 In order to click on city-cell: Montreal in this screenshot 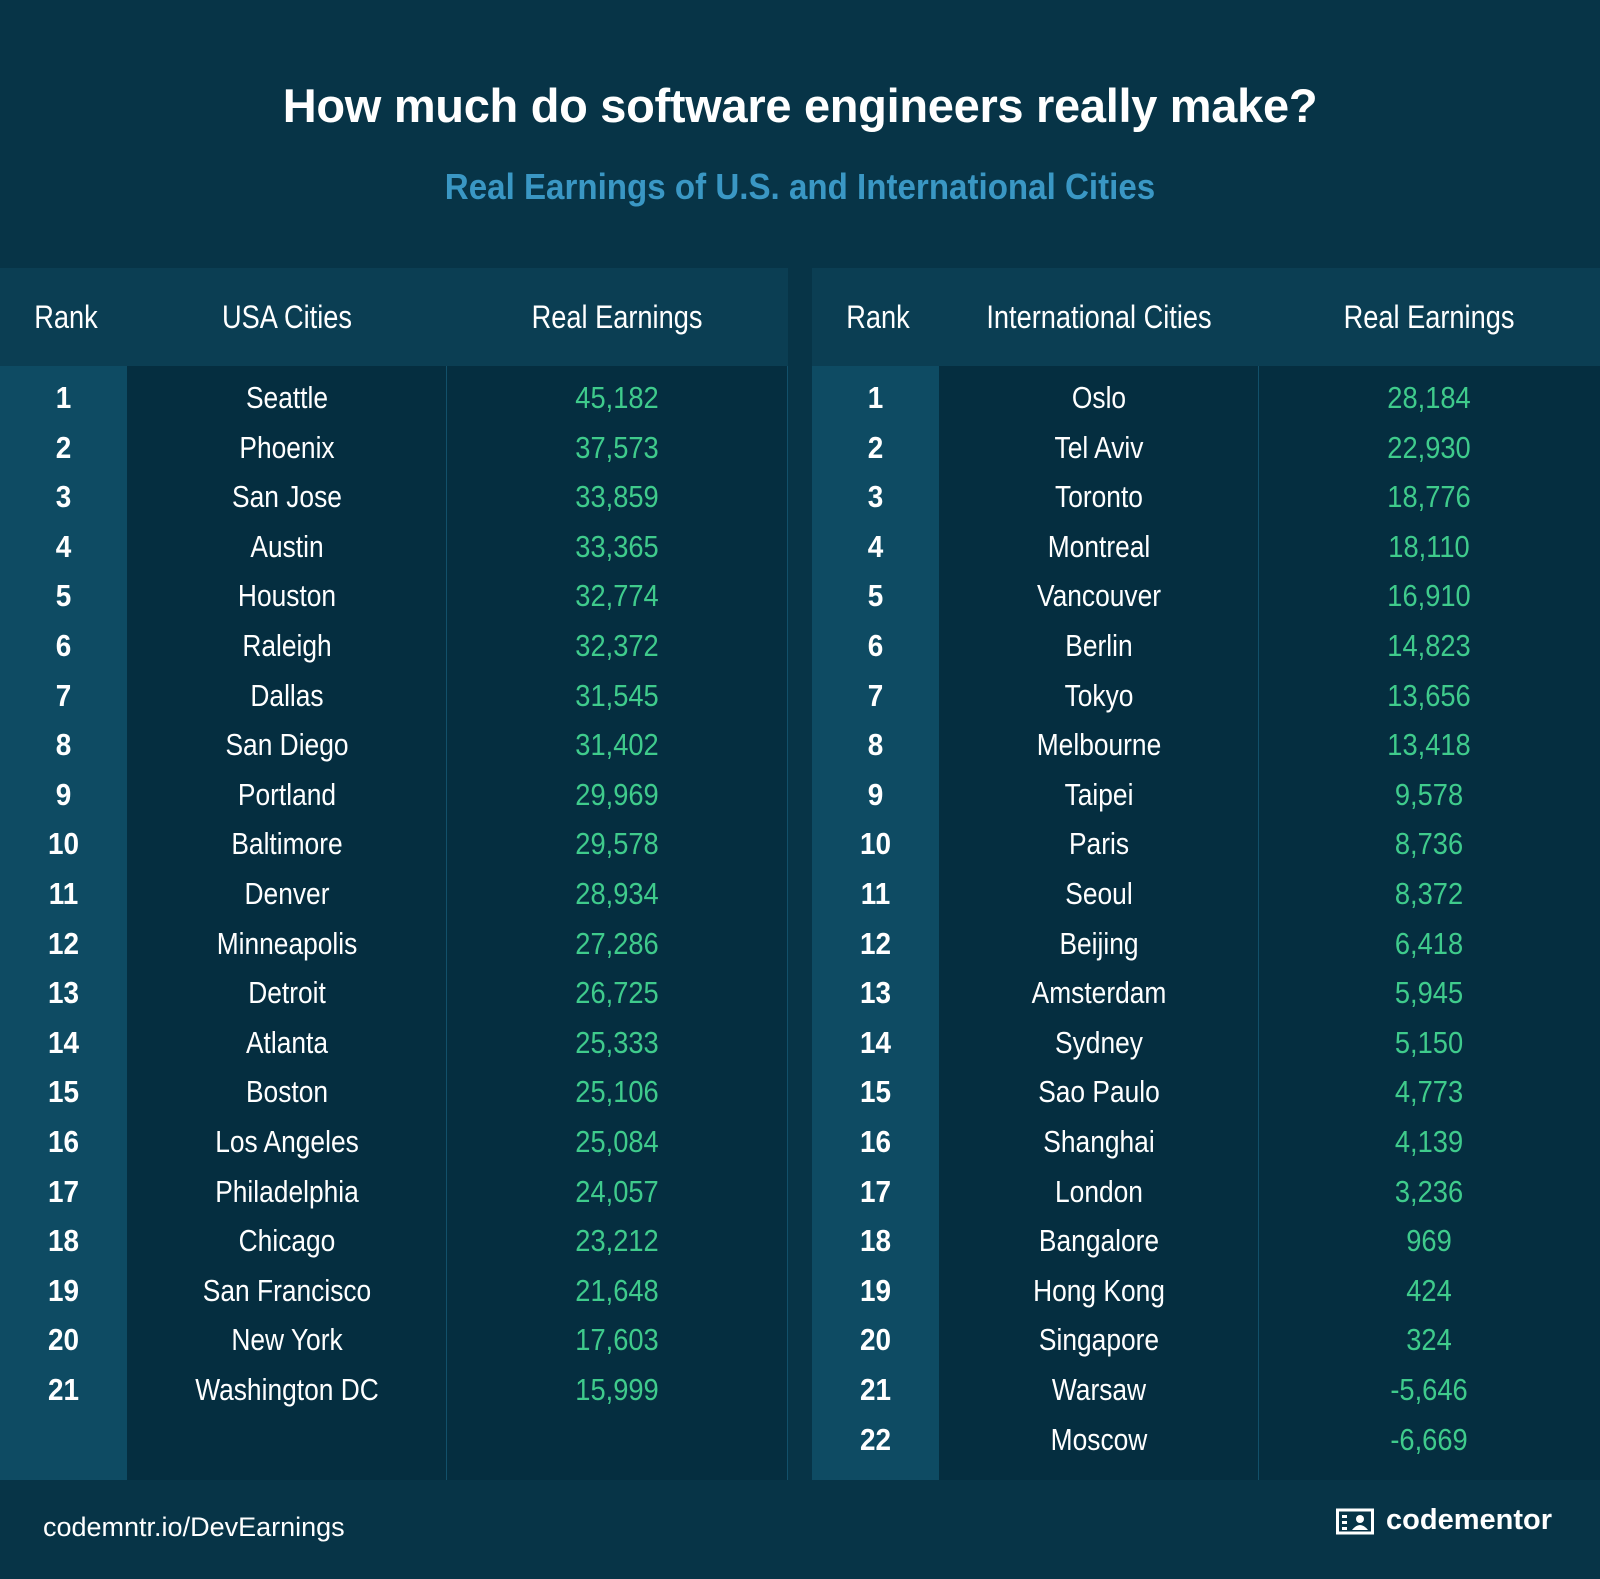, I will do `click(1099, 546)`.